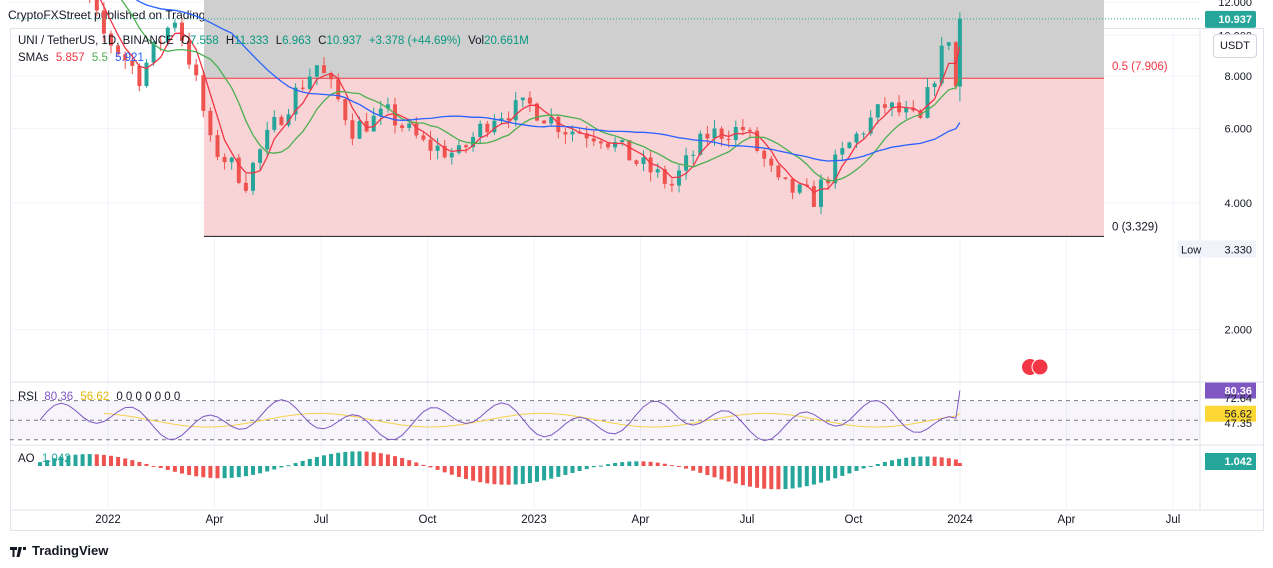  Describe the element at coordinates (33, 58) in the screenshot. I see `sma-legend-label: SMAs` at that location.